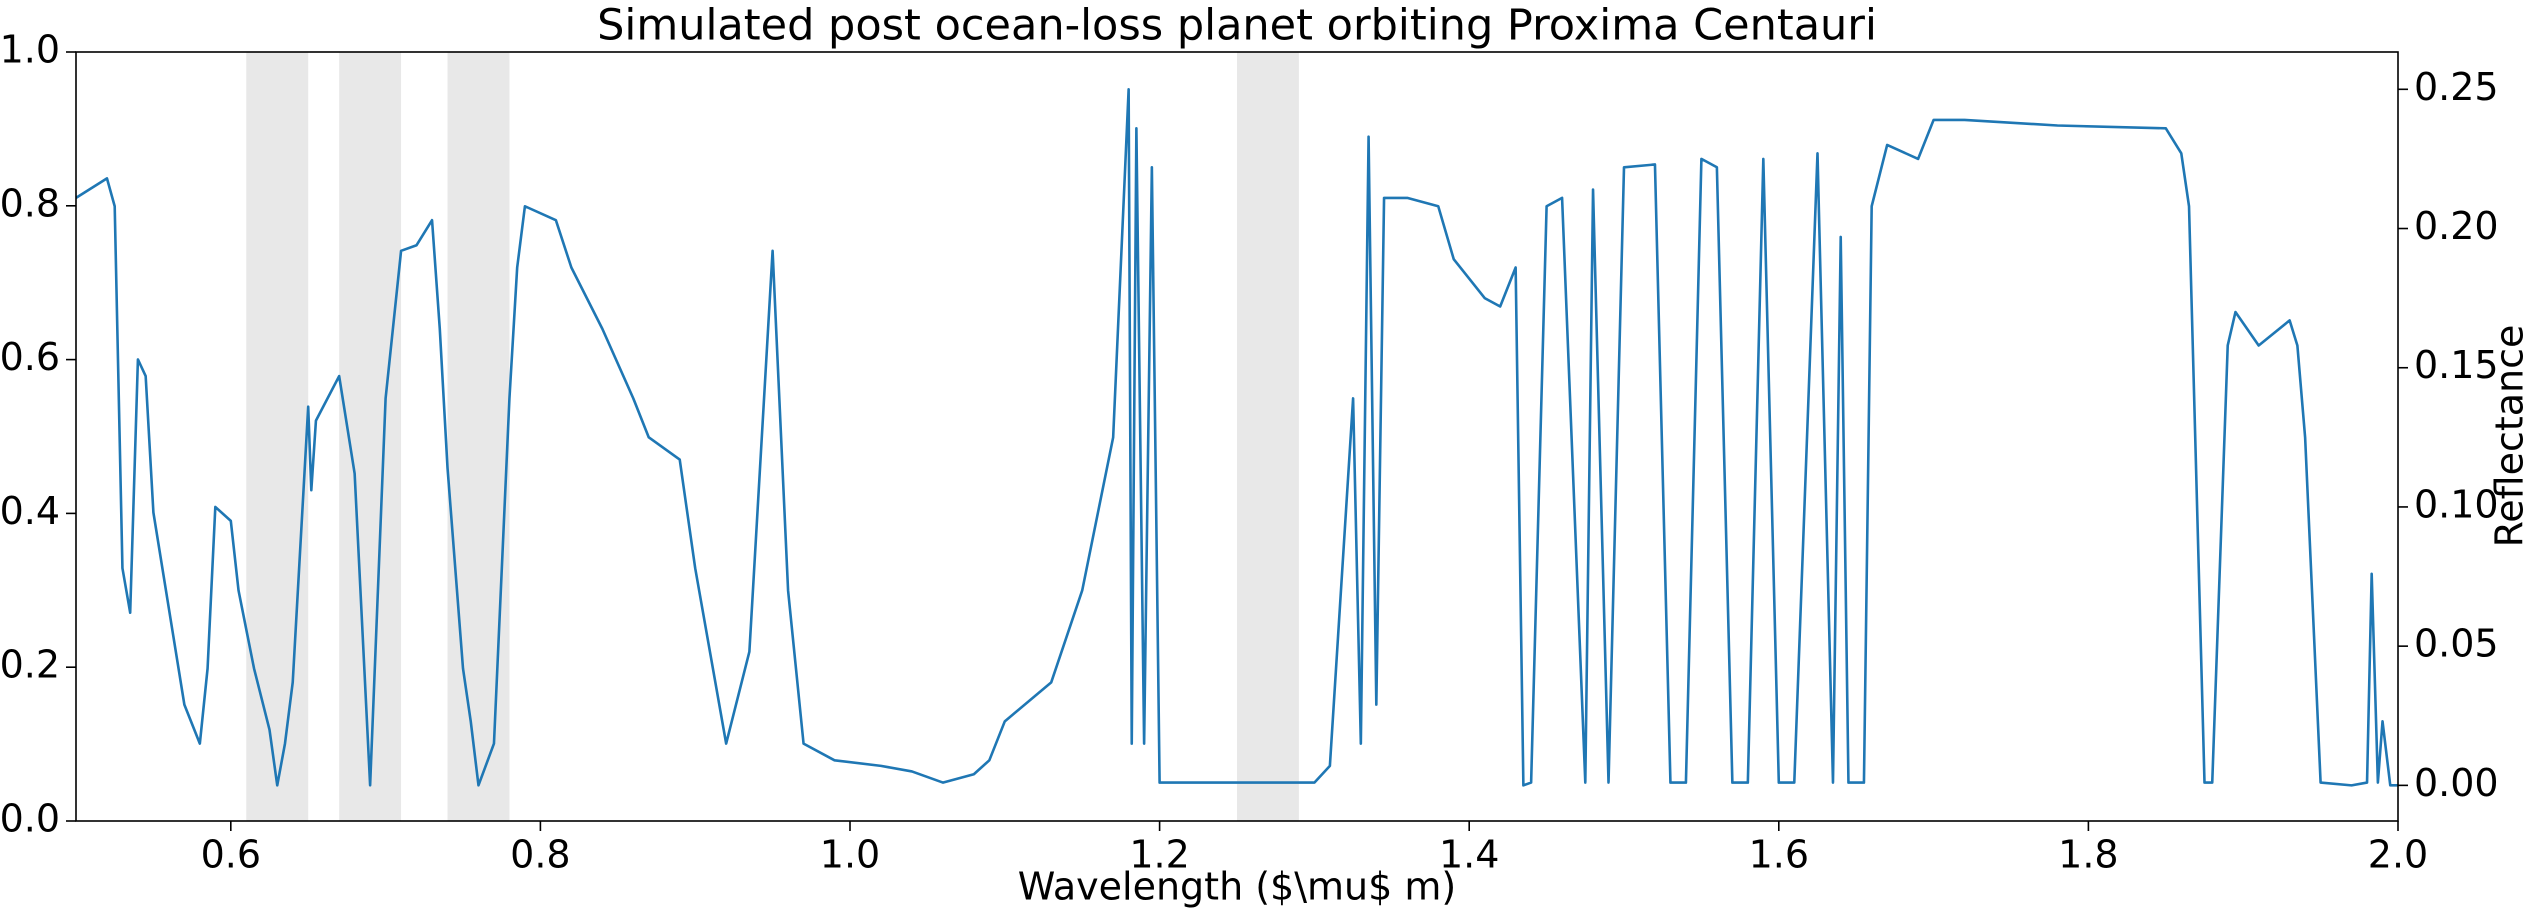 The height and width of the screenshot is (918, 2536). I want to click on x-tick-label: 1.2, so click(1159, 855).